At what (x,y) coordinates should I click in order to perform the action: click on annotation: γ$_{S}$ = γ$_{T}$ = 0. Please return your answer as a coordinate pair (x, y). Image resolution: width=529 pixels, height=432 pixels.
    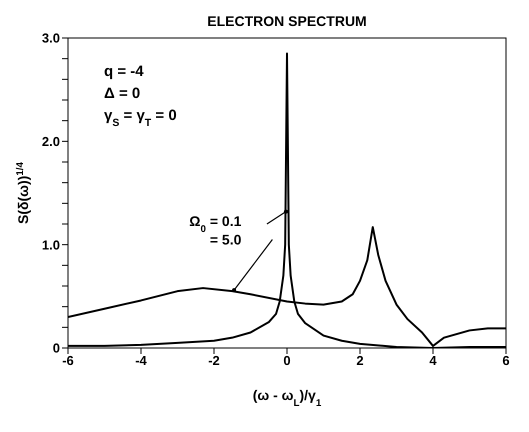
    Looking at the image, I should click on (140, 118).